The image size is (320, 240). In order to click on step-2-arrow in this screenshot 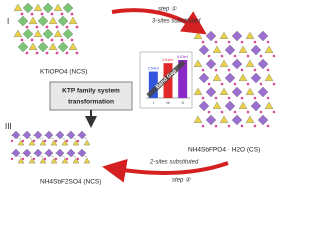, I will do `click(165, 170)`.